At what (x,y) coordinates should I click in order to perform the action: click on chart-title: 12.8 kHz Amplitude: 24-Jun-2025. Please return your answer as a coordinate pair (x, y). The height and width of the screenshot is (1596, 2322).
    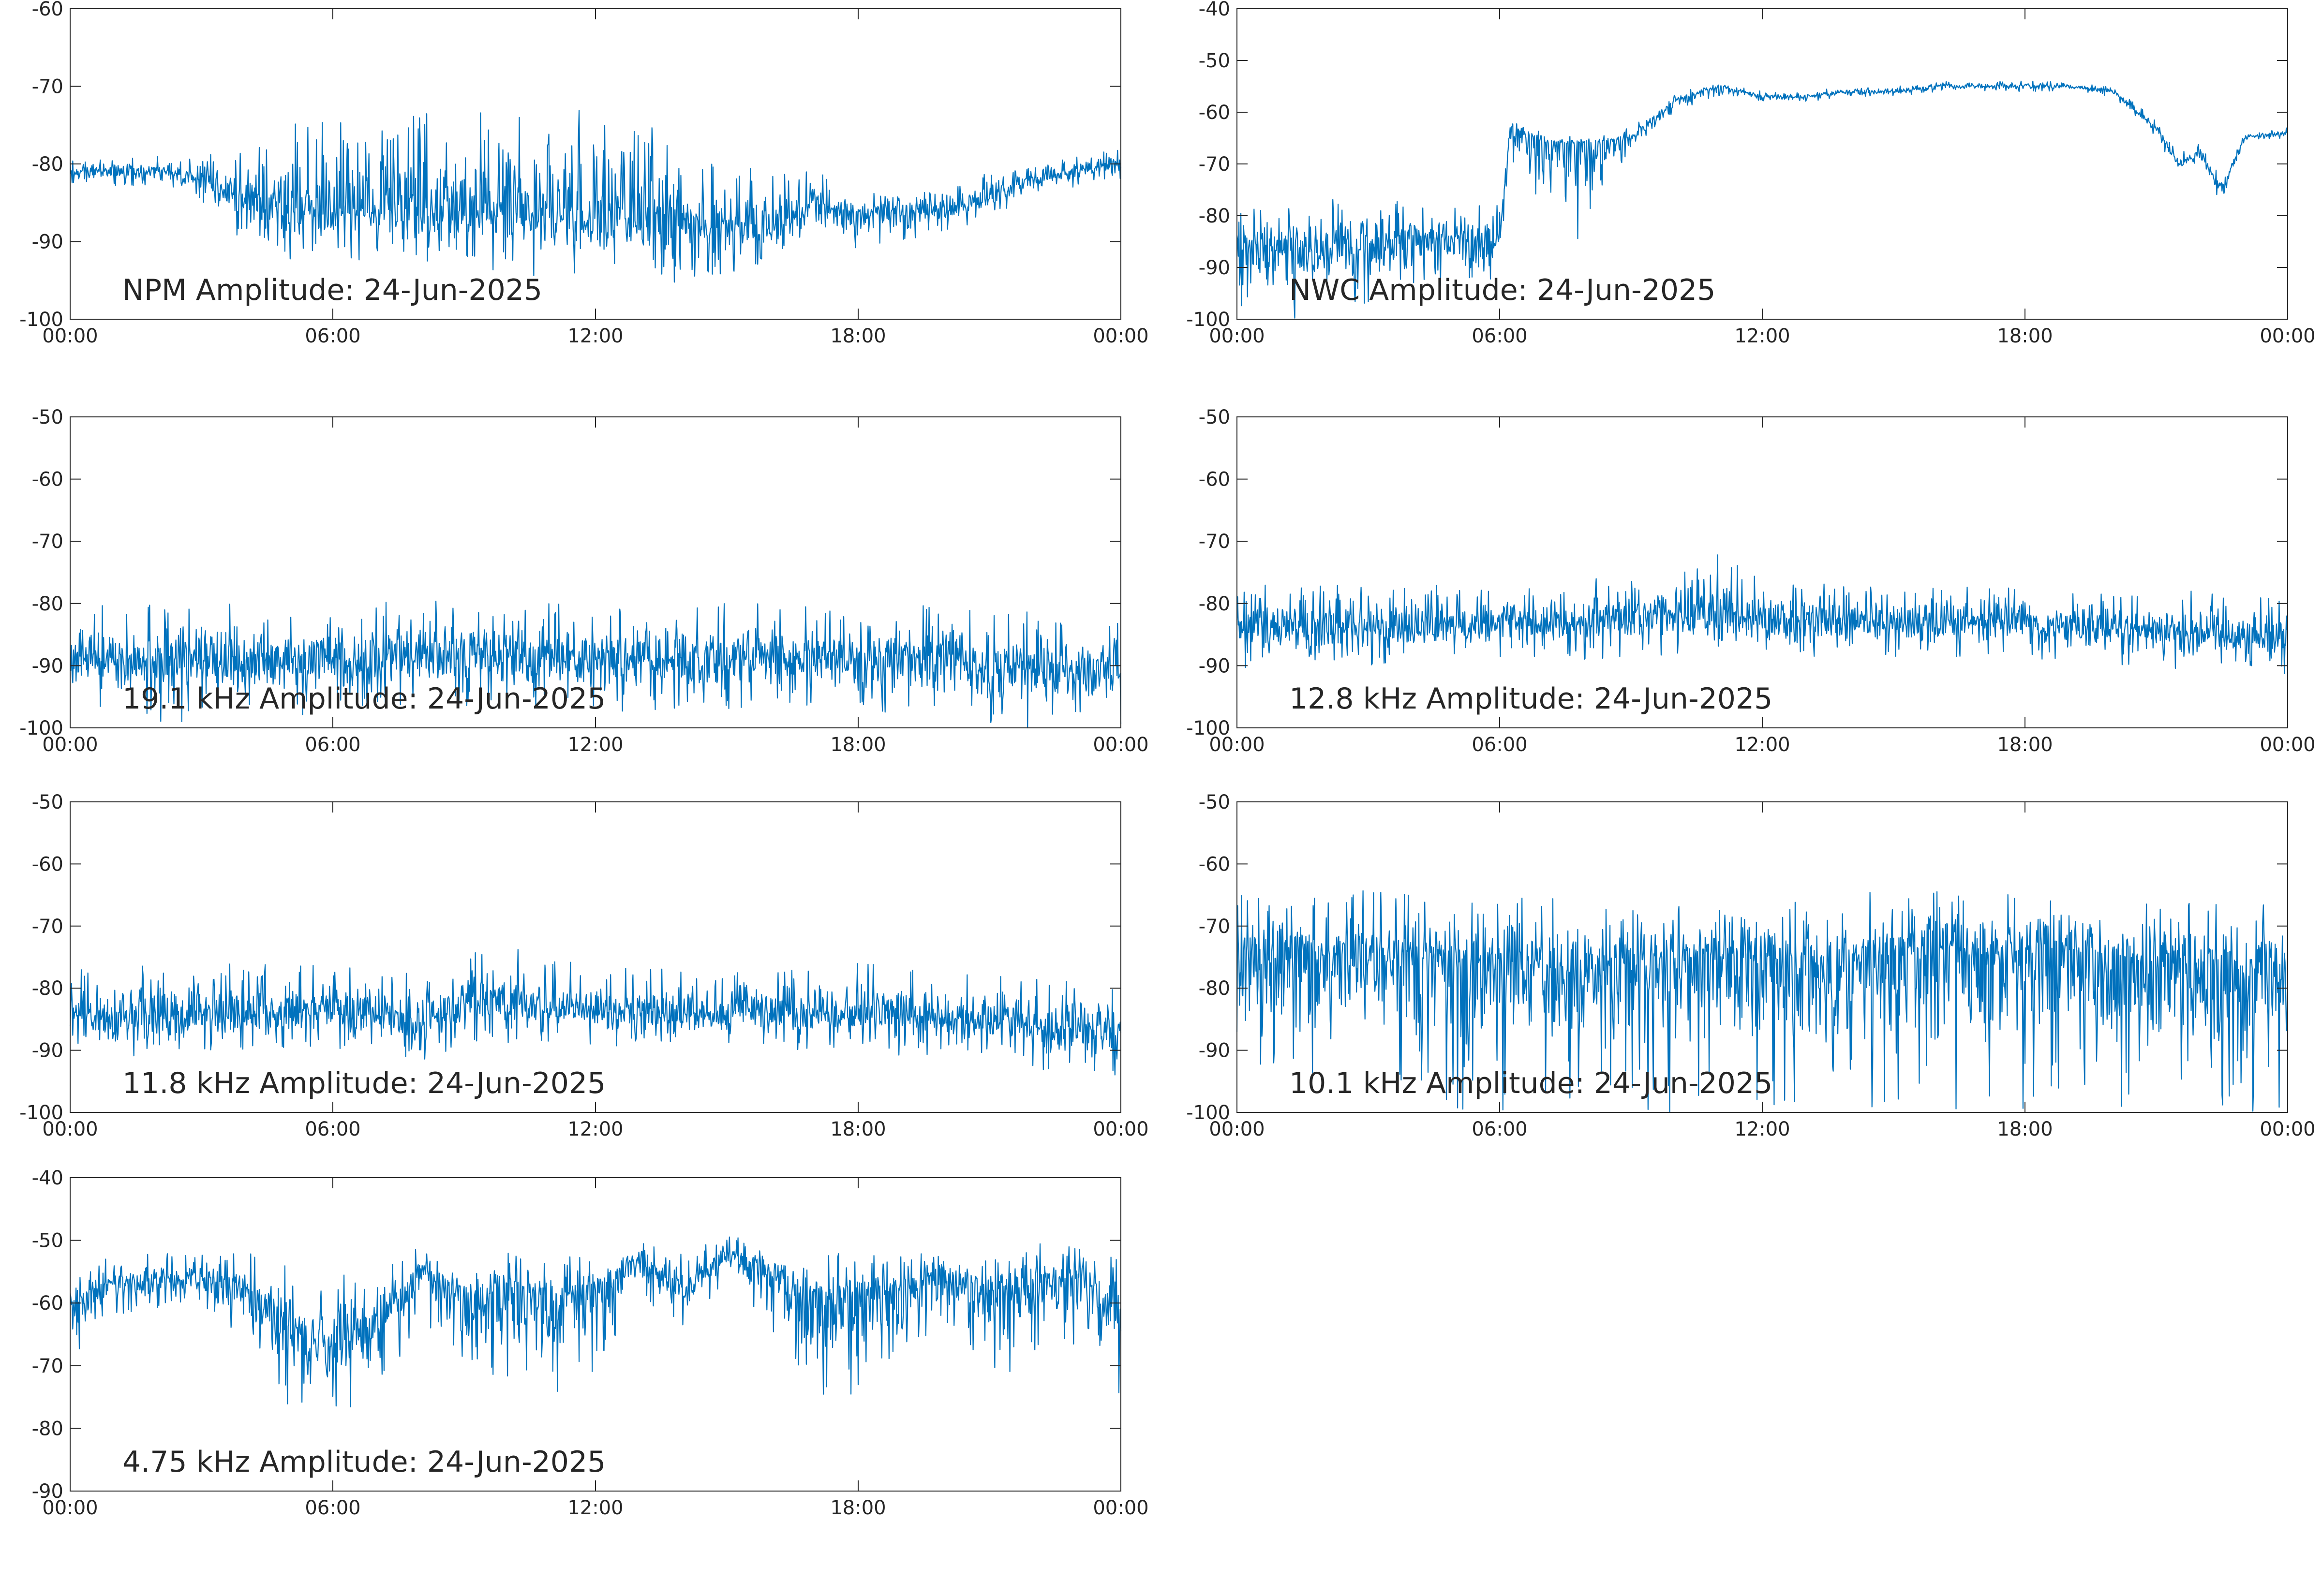
    Looking at the image, I should click on (1530, 699).